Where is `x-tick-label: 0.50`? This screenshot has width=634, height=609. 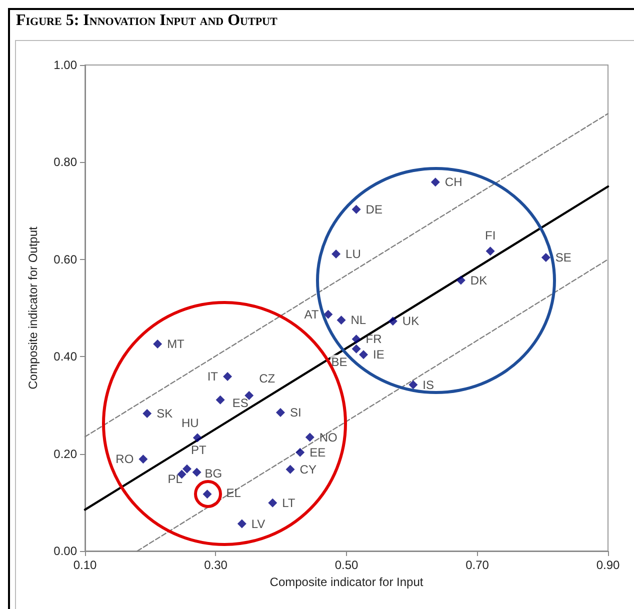
x-tick-label: 0.50 is located at coordinates (346, 565).